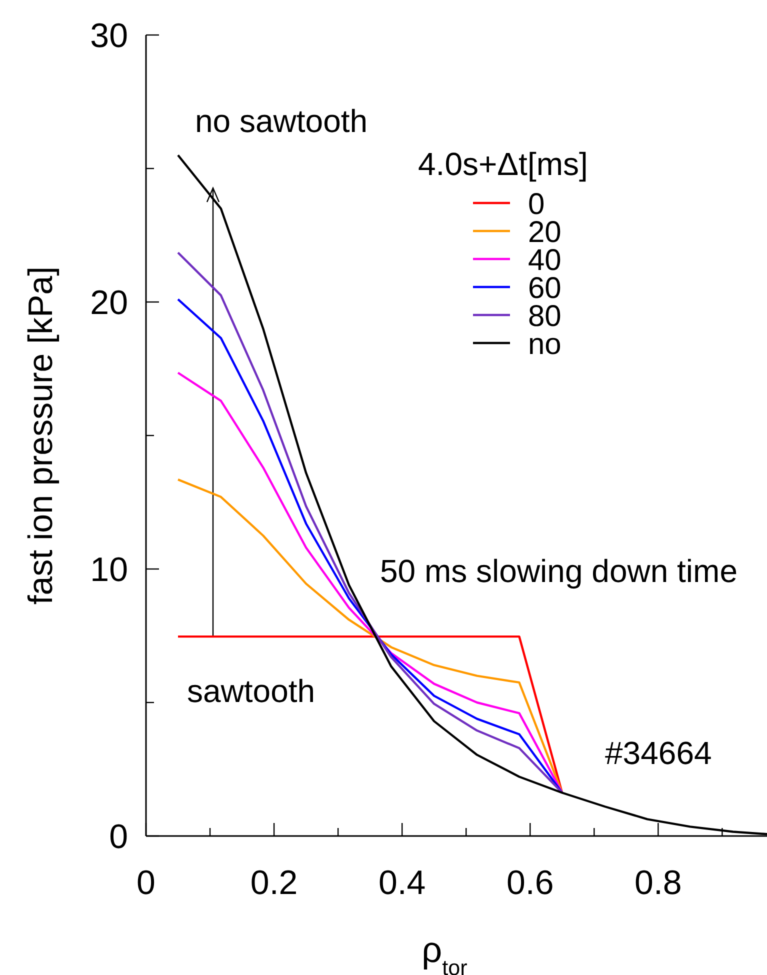 Image resolution: width=767 pixels, height=975 pixels. Describe the element at coordinates (658, 883) in the screenshot. I see `x-tick-label: 0.8` at that location.